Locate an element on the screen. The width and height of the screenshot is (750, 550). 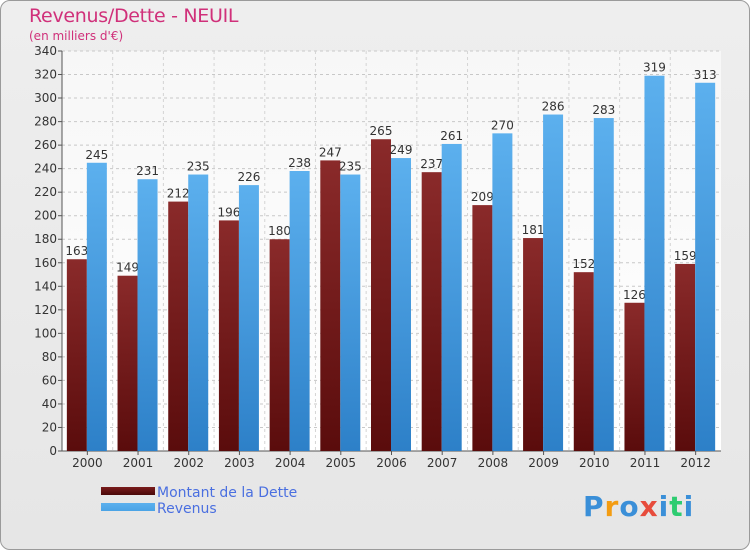
data-label: 209 is located at coordinates (482, 197).